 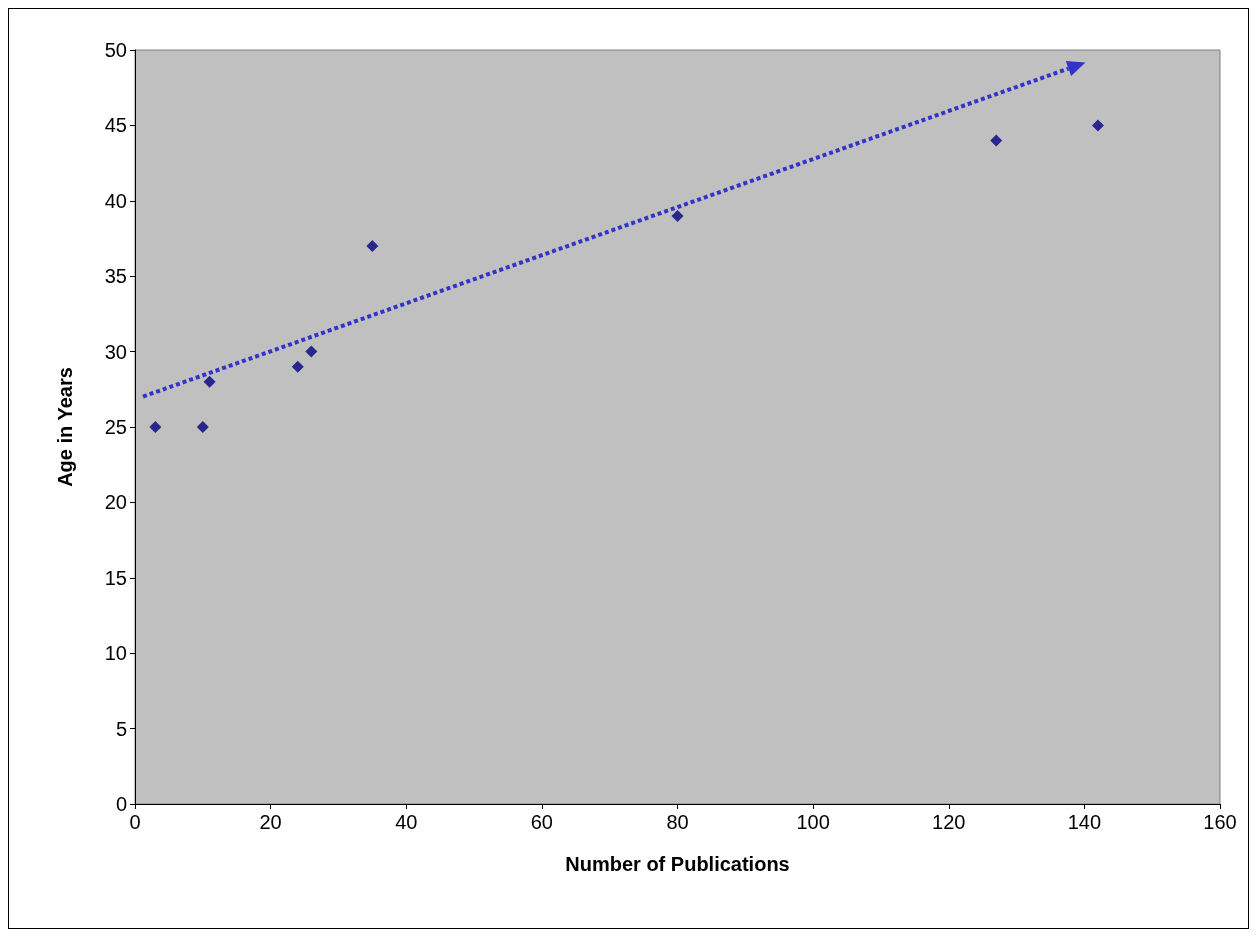 I want to click on y-tick-label: 30, so click(x=115, y=351).